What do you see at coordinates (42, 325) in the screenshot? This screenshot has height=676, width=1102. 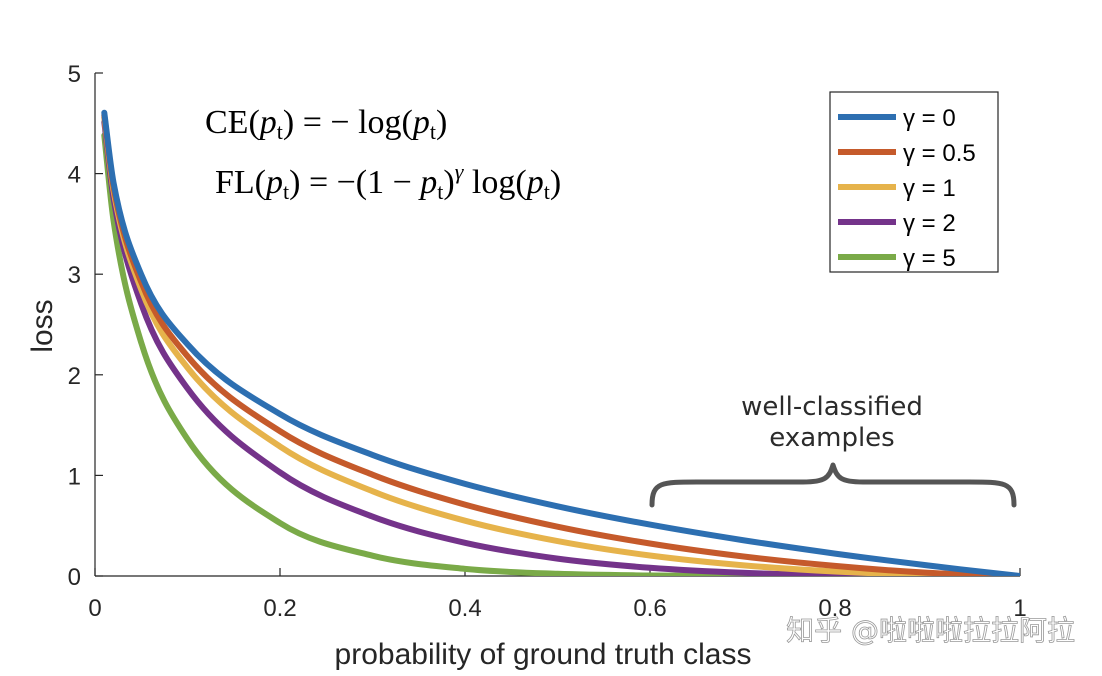 I see `y-axis-label: loss` at bounding box center [42, 325].